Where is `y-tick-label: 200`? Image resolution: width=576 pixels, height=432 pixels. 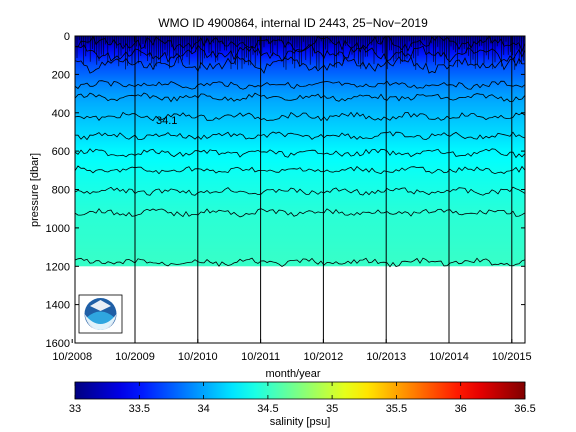 y-tick-label: 200 is located at coordinates (61, 75).